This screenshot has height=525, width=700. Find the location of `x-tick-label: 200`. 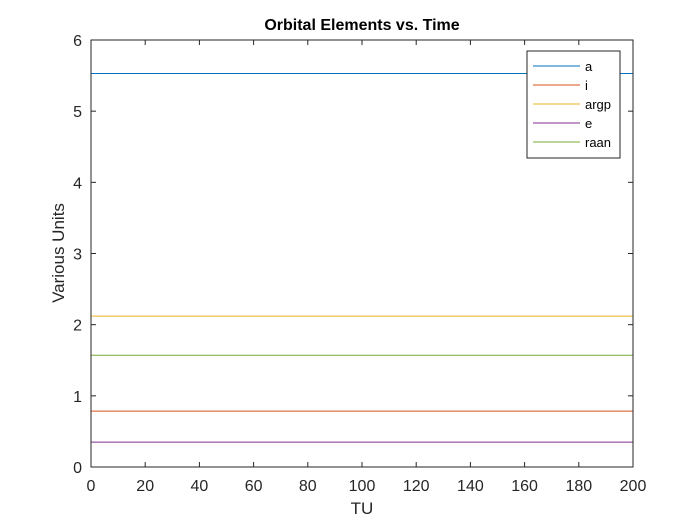

x-tick-label: 200 is located at coordinates (633, 486).